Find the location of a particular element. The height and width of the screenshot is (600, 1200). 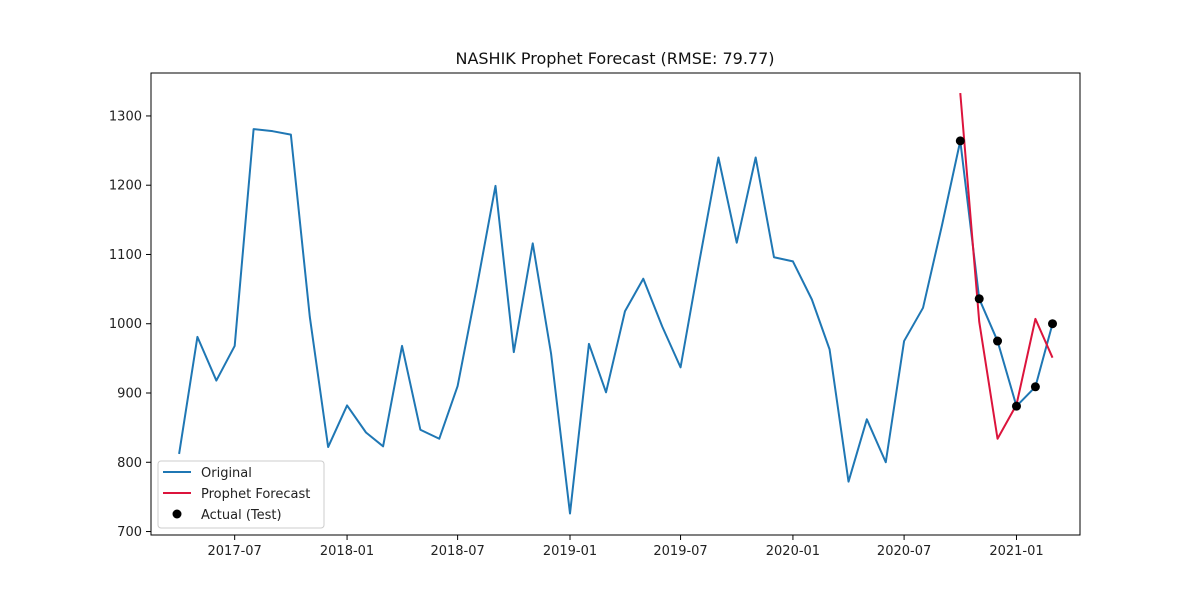

legend-box is located at coordinates (241, 494).